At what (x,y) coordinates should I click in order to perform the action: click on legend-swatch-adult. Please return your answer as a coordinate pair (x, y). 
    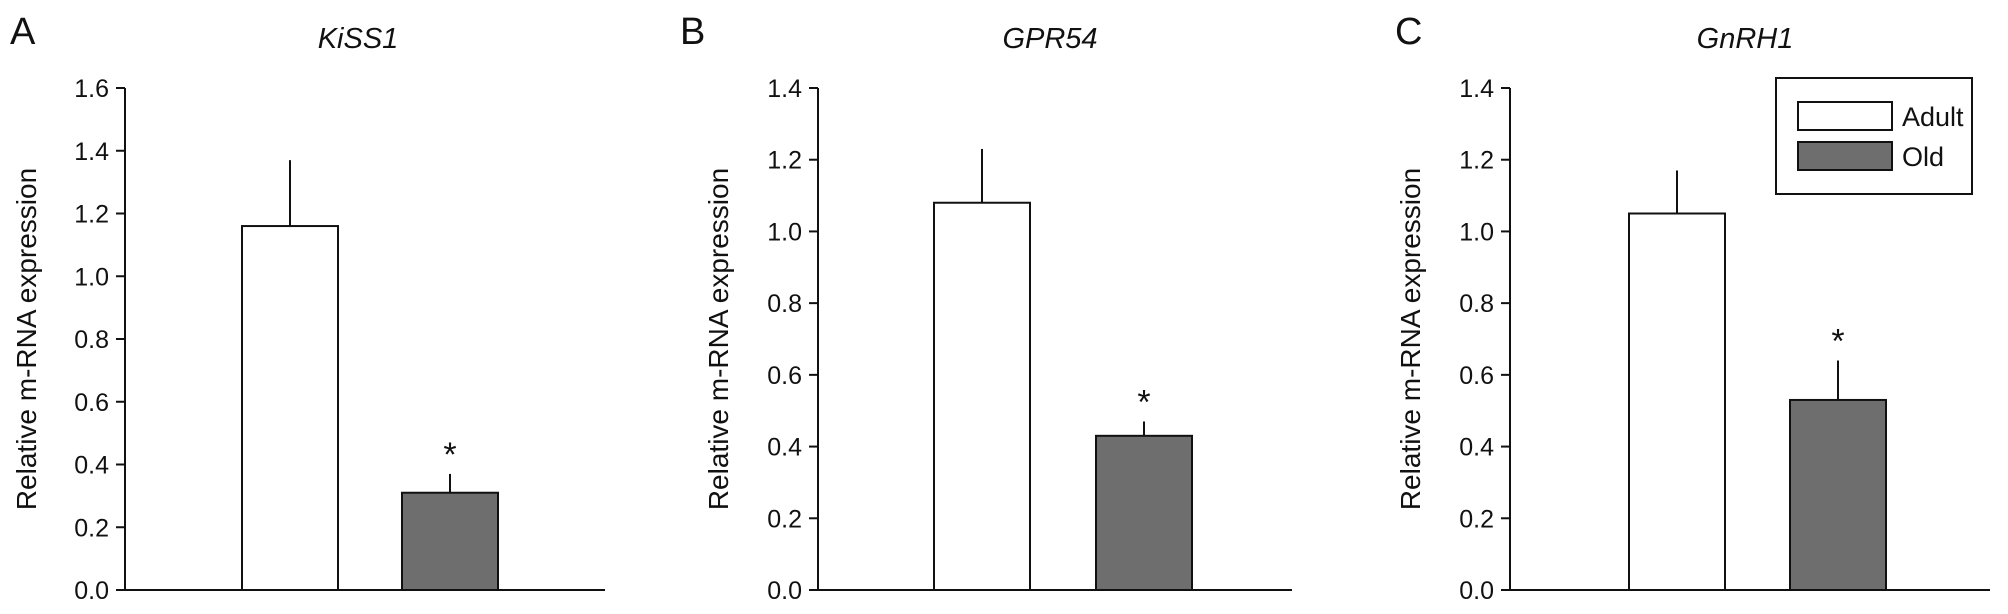
    Looking at the image, I should click on (1845, 116).